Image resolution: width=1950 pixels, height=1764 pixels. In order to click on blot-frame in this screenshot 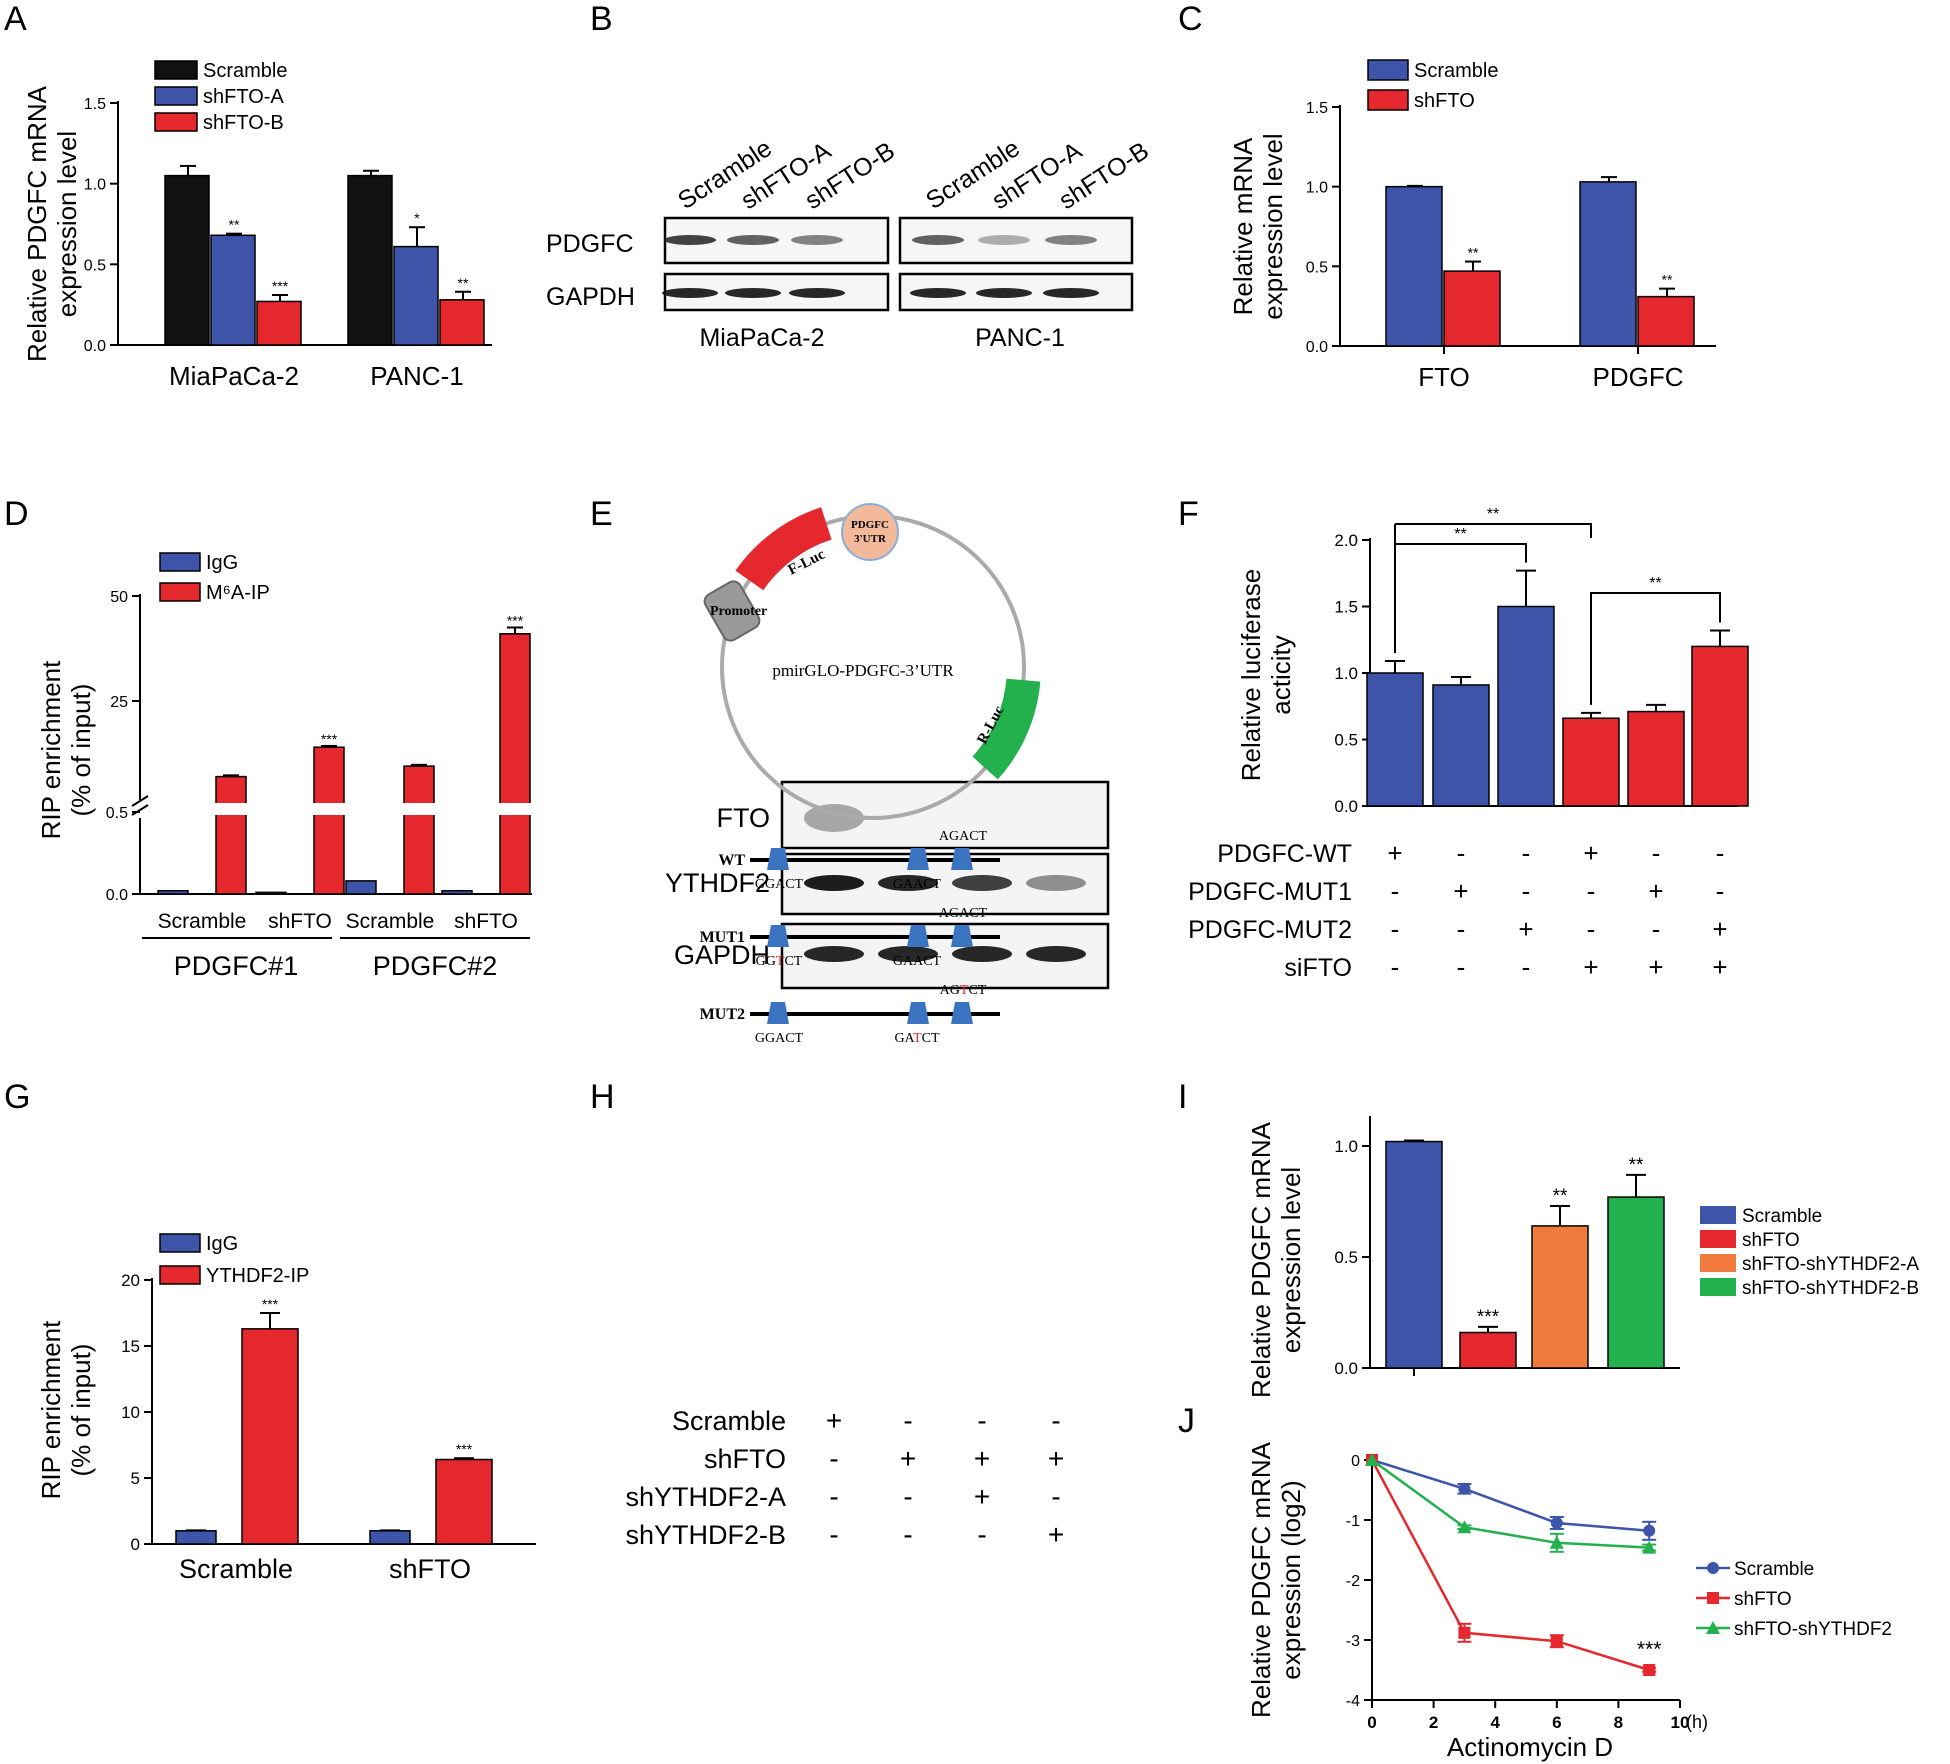, I will do `click(945, 815)`.